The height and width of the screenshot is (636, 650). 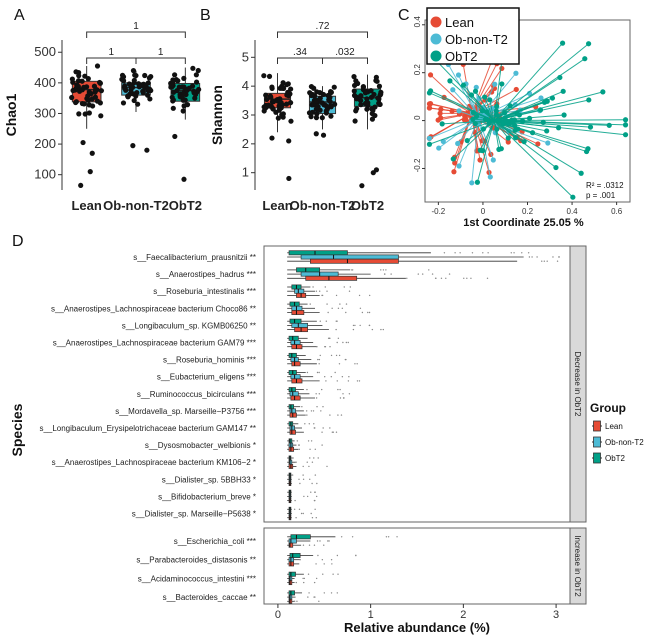 I want to click on bracket-line, so click(x=136, y=34).